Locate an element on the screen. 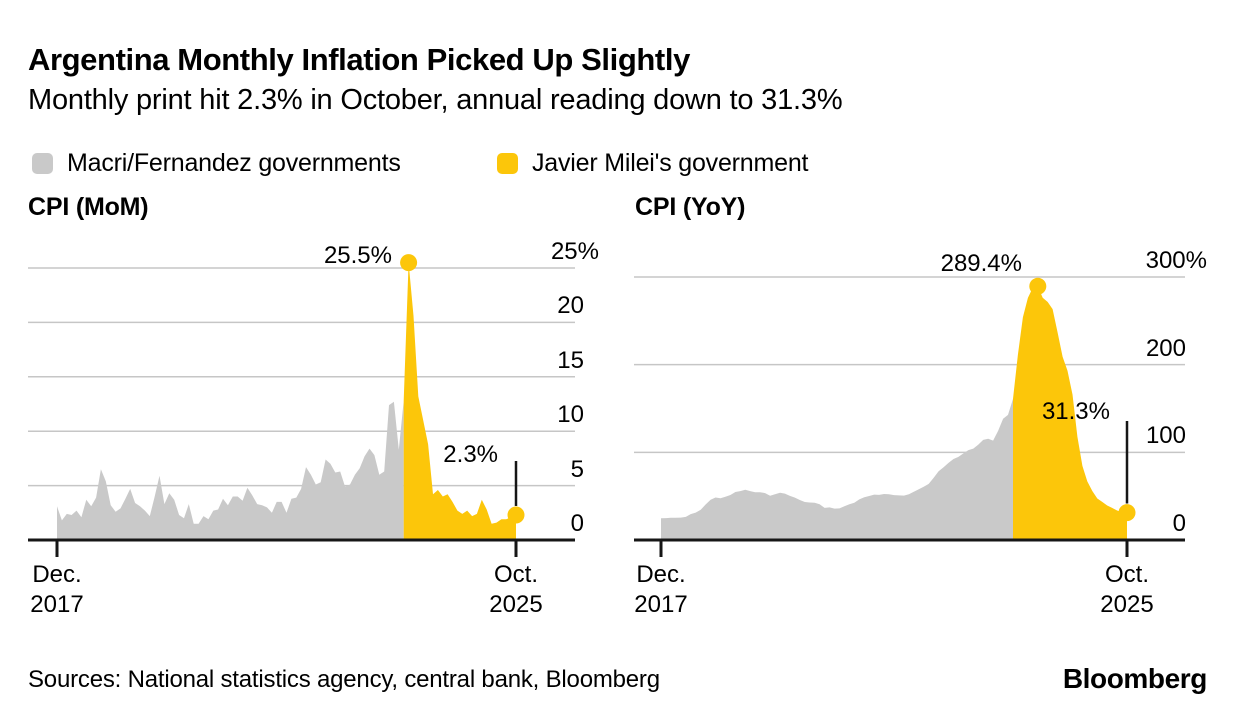 This screenshot has height=722, width=1236. y-axis-tick-label: 100 is located at coordinates (1165, 436).